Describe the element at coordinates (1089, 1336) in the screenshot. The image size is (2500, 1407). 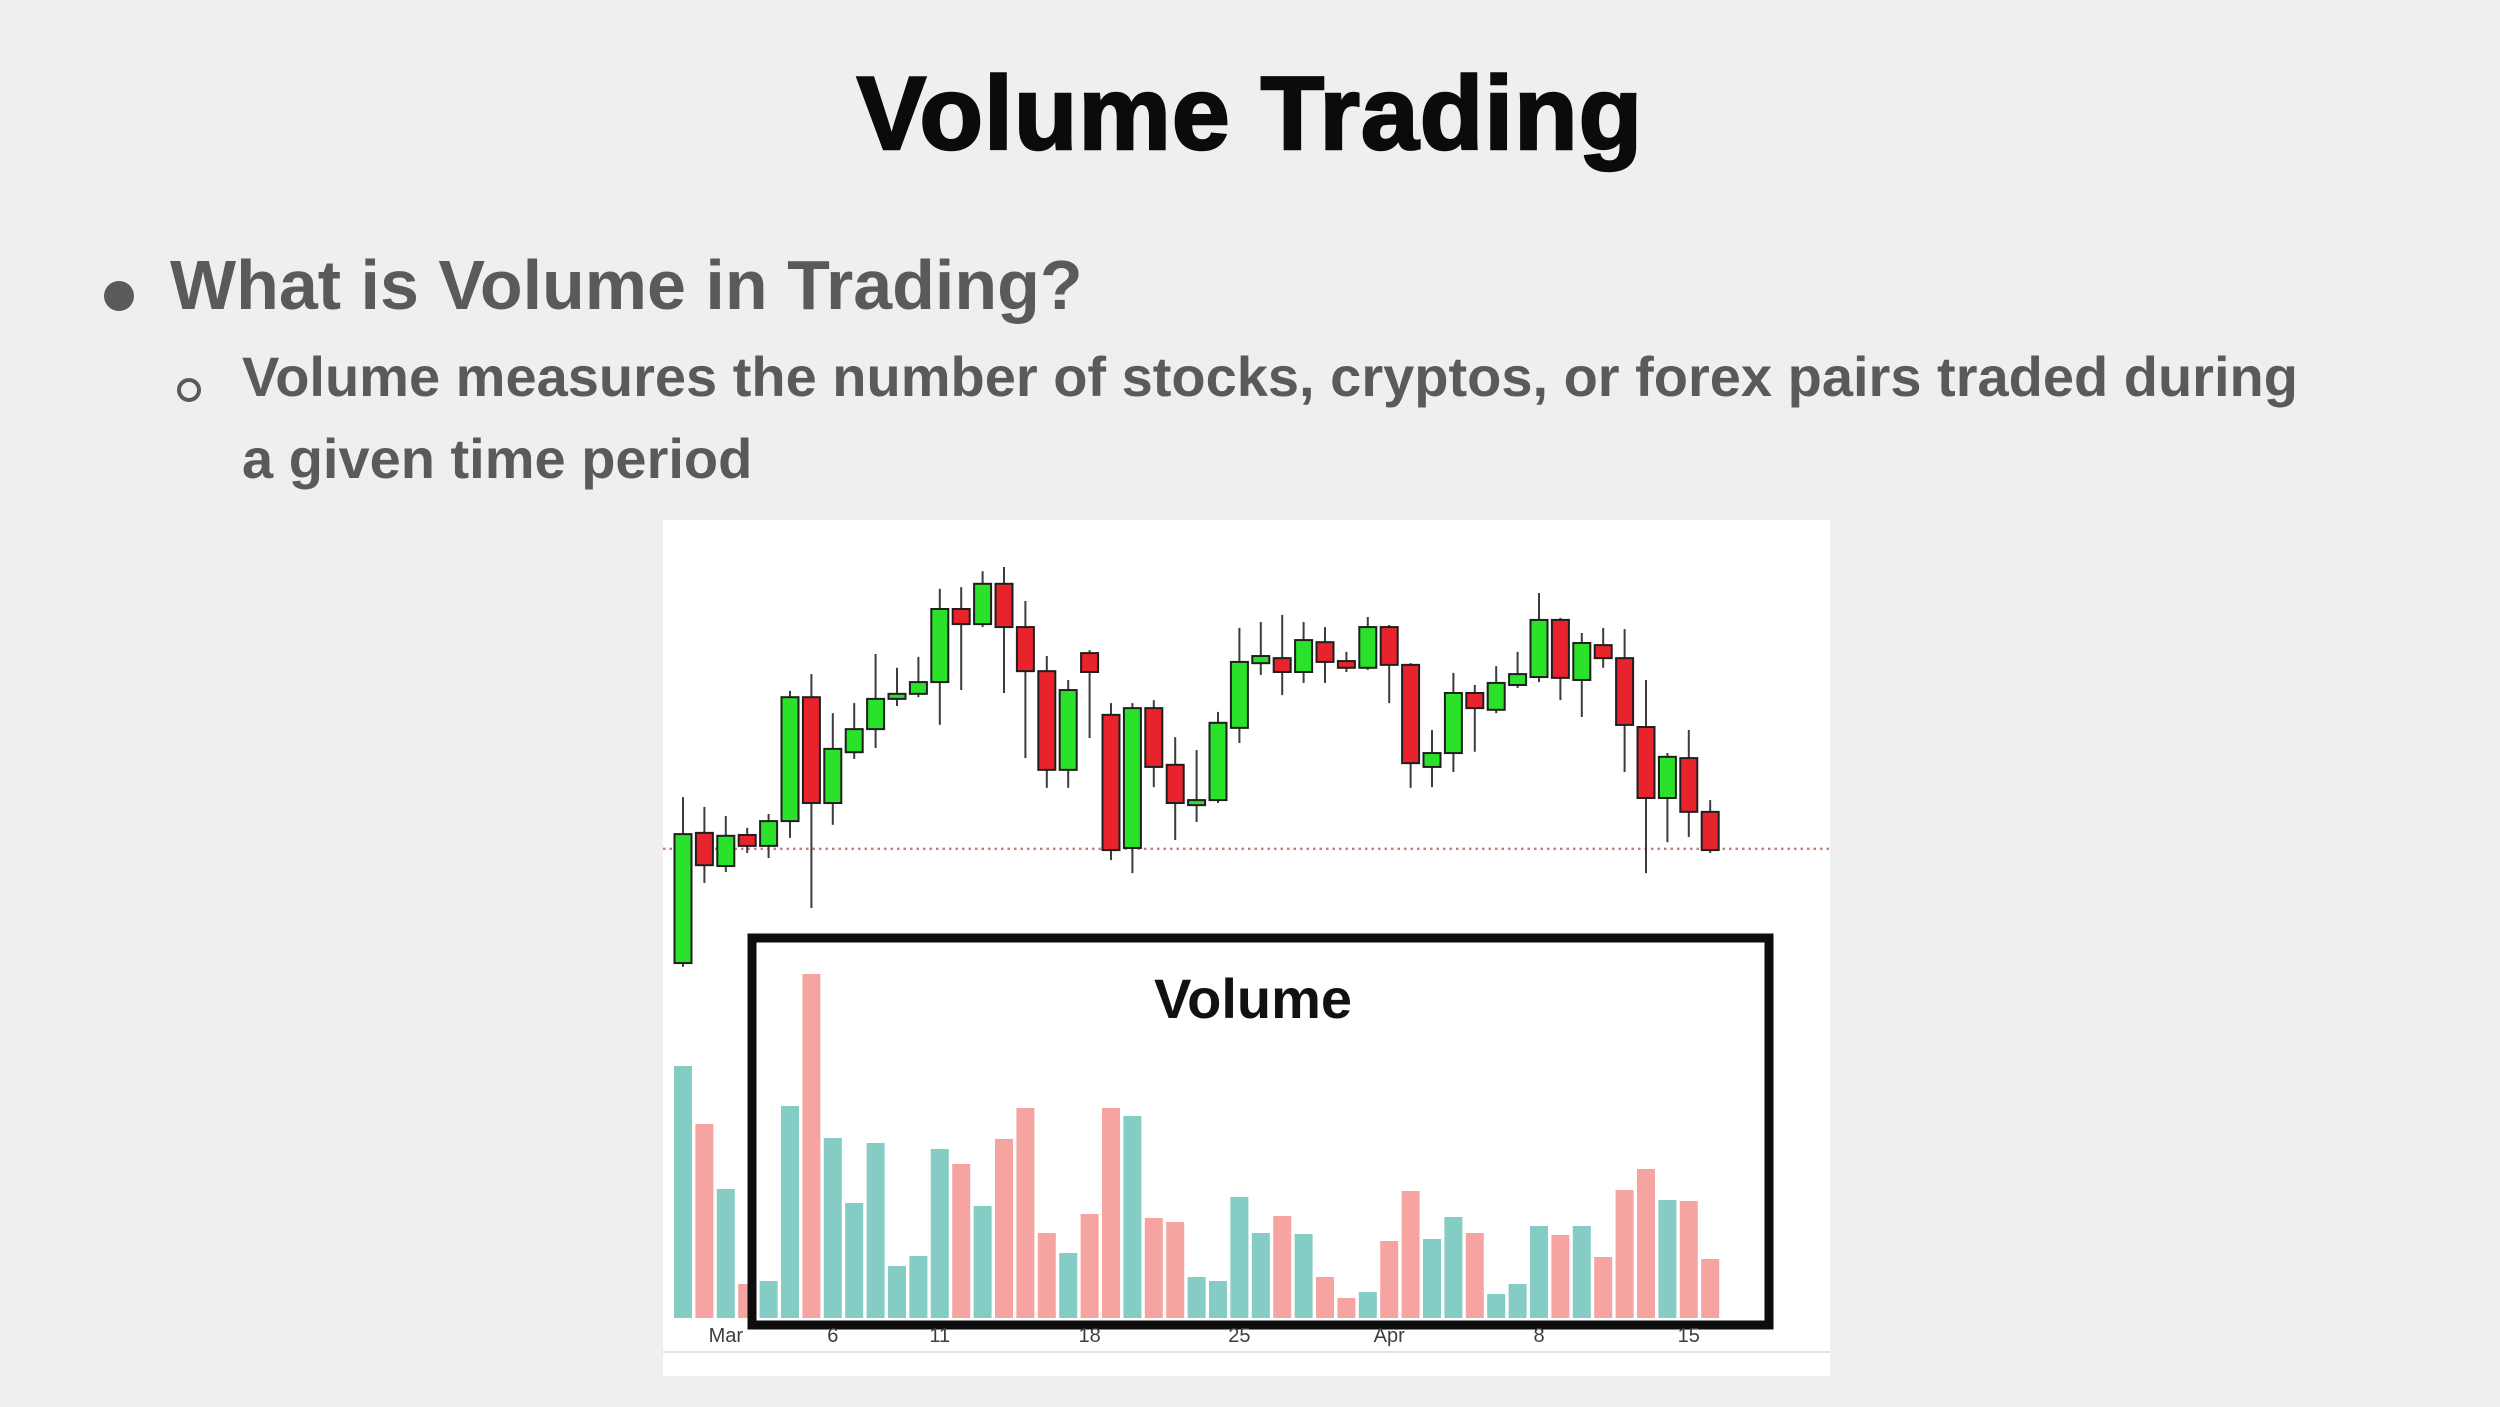
I see `x-tick-label-3: 18` at that location.